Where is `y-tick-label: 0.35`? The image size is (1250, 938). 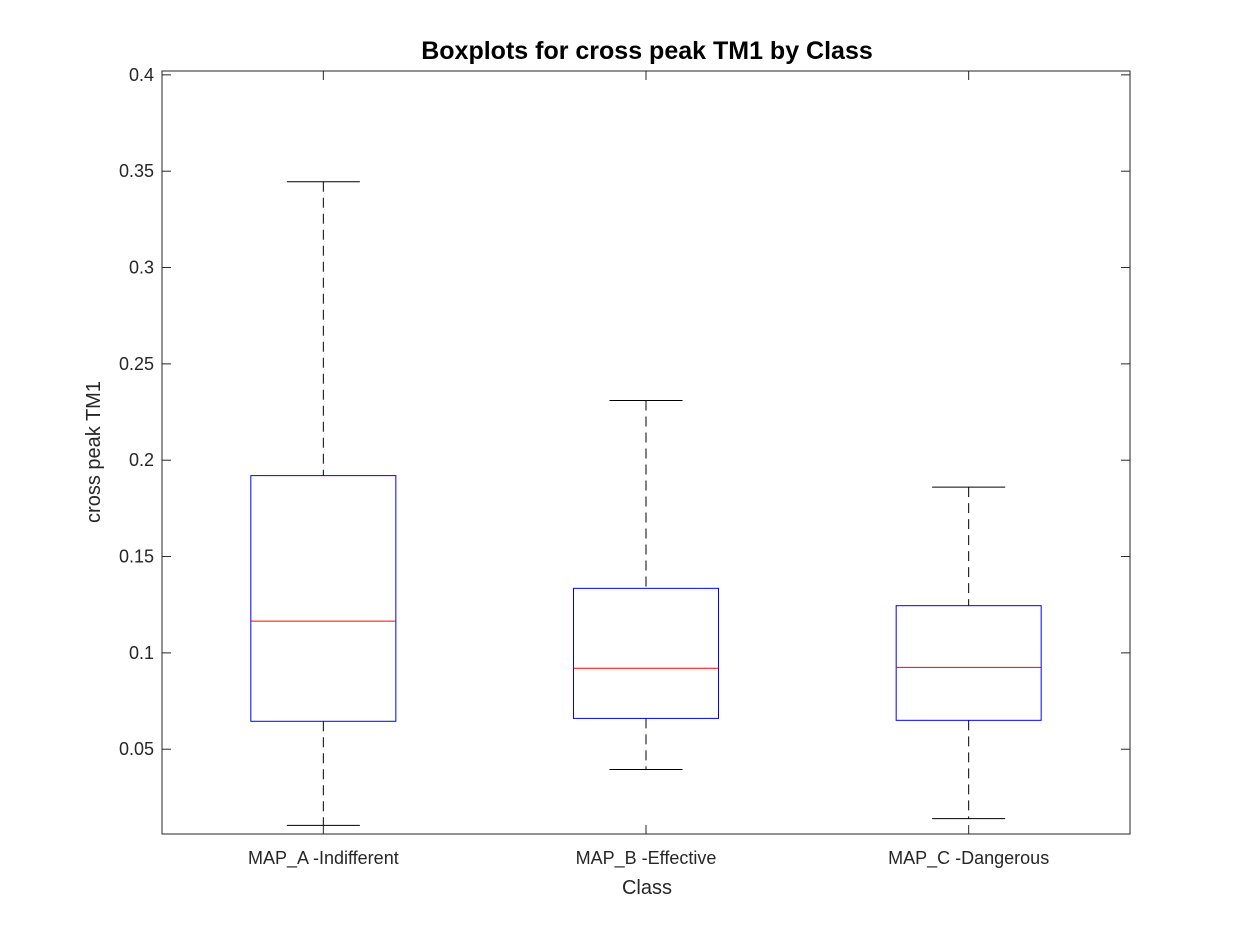 y-tick-label: 0.35 is located at coordinates (136, 171).